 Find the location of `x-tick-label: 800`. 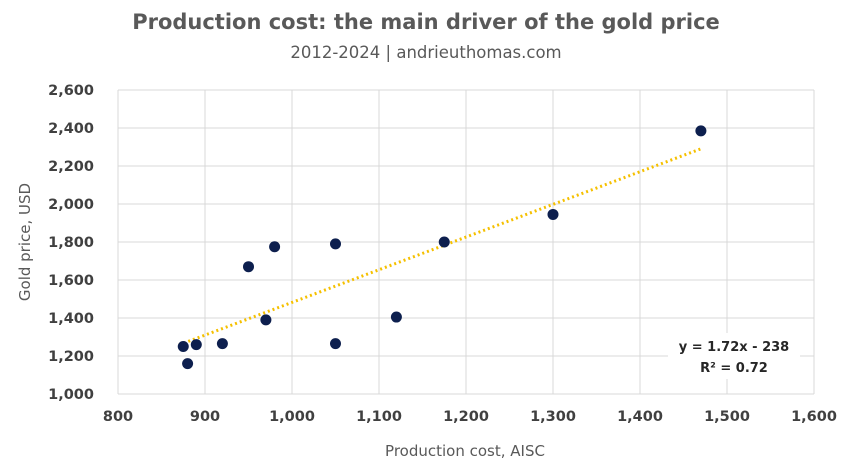

x-tick-label: 800 is located at coordinates (118, 417).